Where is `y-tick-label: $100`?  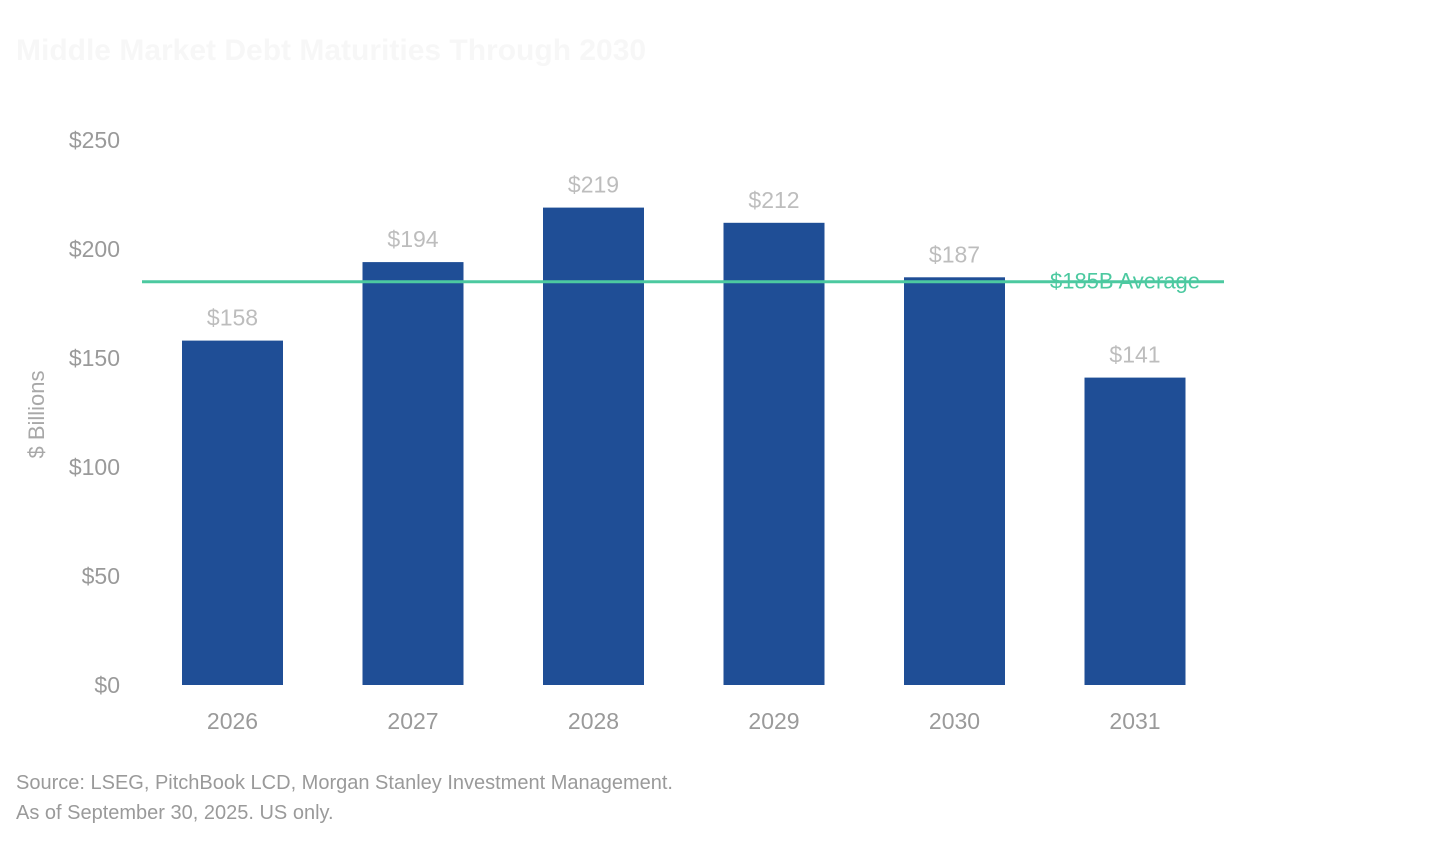 y-tick-label: $100 is located at coordinates (94, 467).